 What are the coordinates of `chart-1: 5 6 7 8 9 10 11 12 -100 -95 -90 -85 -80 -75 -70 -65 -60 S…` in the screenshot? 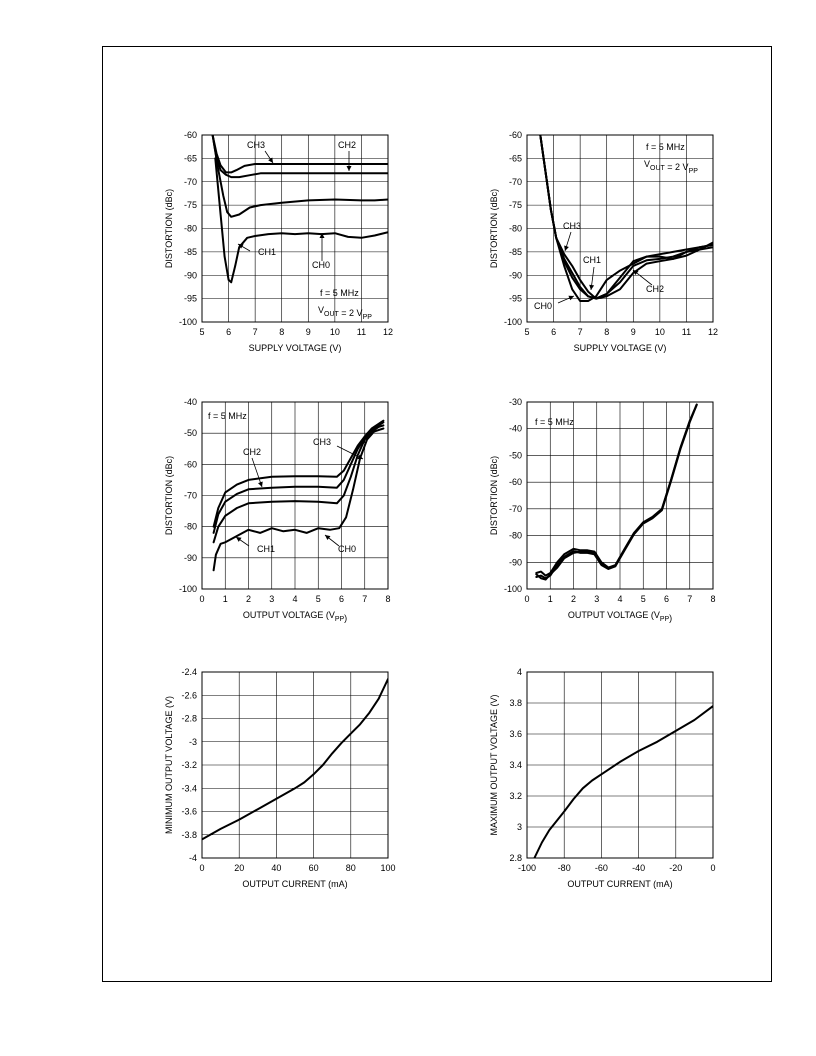 It's located at (278, 241).